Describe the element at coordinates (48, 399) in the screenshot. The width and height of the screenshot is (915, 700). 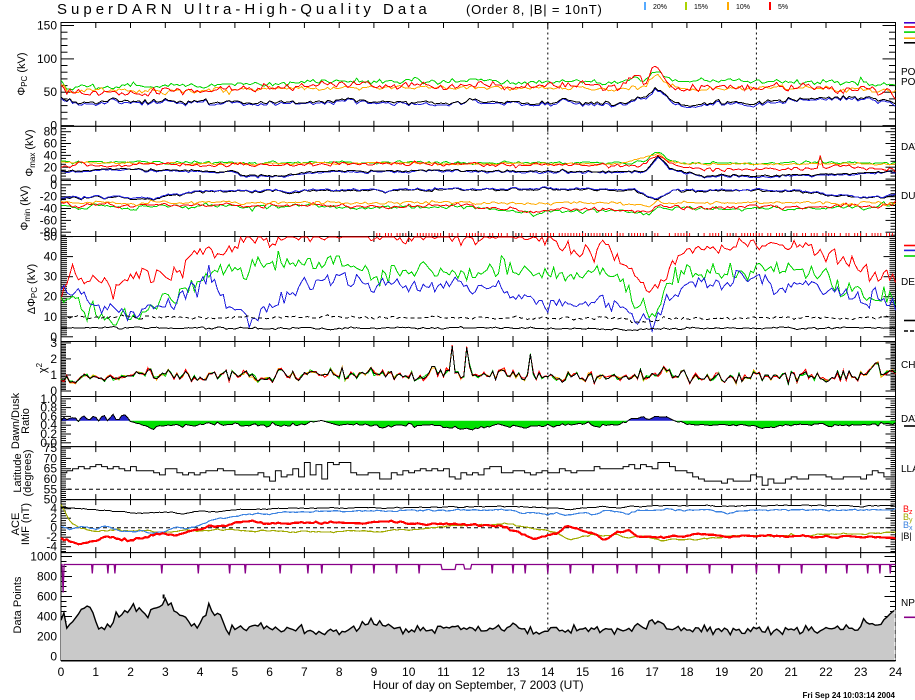
I see `svg-text: 1.0` at that location.